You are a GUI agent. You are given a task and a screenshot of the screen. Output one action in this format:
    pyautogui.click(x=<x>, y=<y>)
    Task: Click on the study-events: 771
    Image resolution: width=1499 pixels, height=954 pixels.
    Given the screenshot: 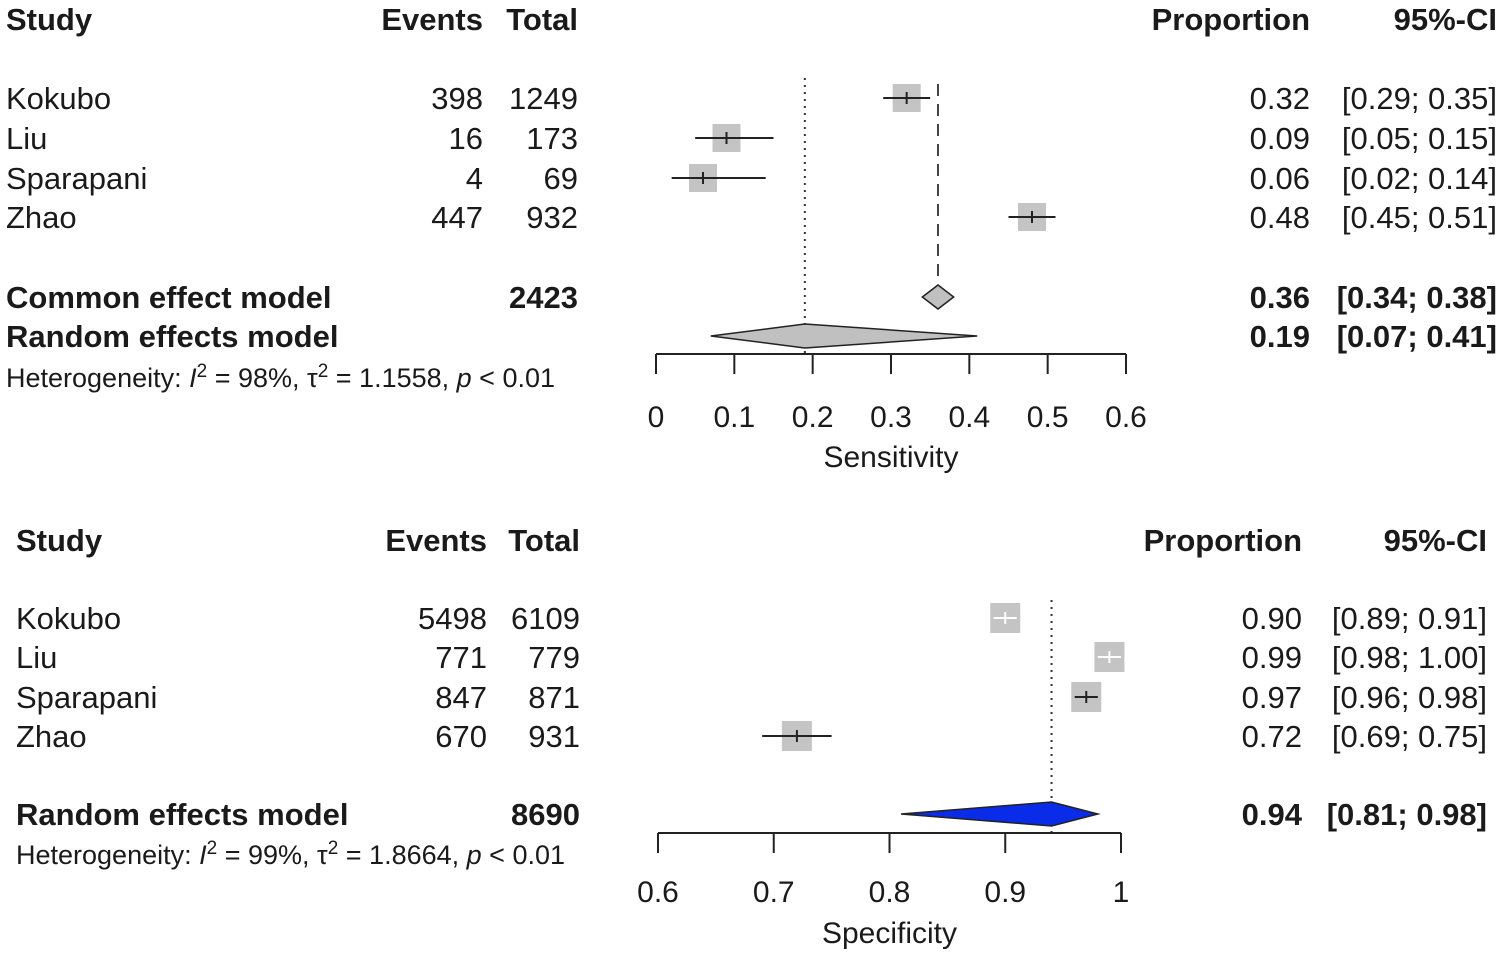 What is the action you would take?
    pyautogui.click(x=461, y=657)
    